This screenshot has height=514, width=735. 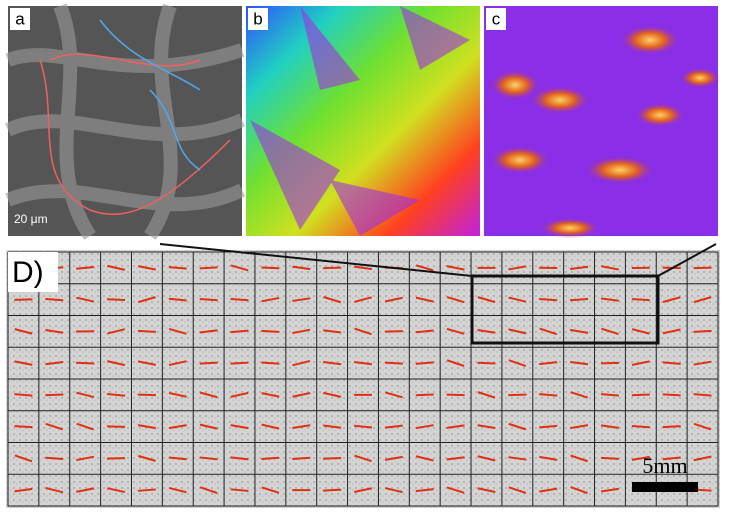 I want to click on panel-label: b, so click(x=257, y=18).